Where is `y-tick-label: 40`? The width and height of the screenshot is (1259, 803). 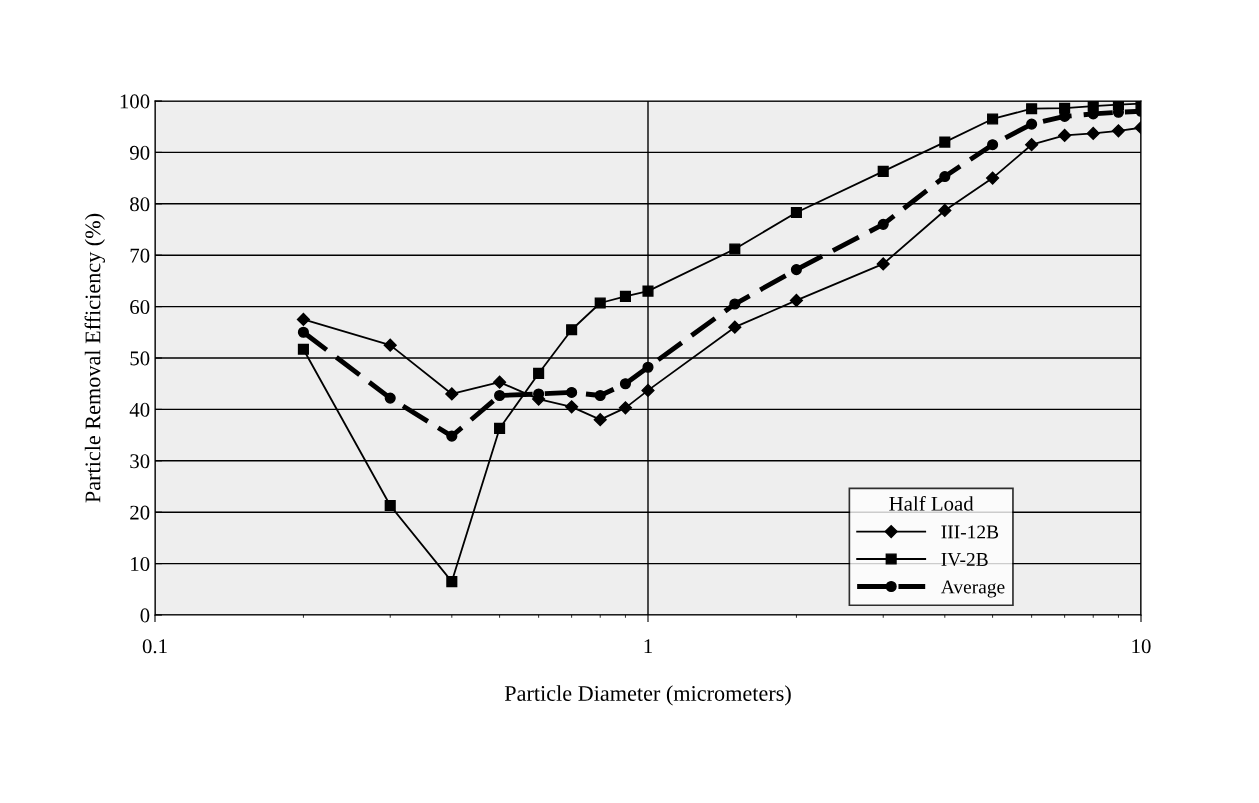 y-tick-label: 40 is located at coordinates (139, 409).